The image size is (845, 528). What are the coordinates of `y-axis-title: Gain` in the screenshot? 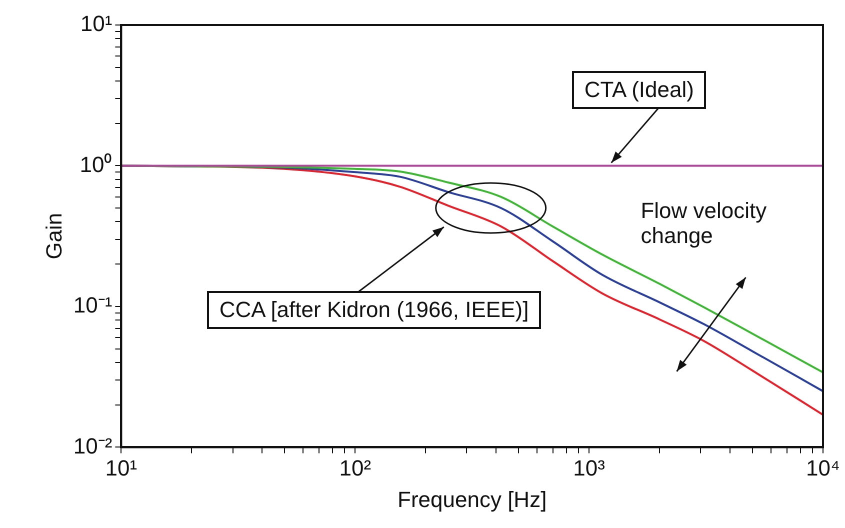 It's located at (53, 236).